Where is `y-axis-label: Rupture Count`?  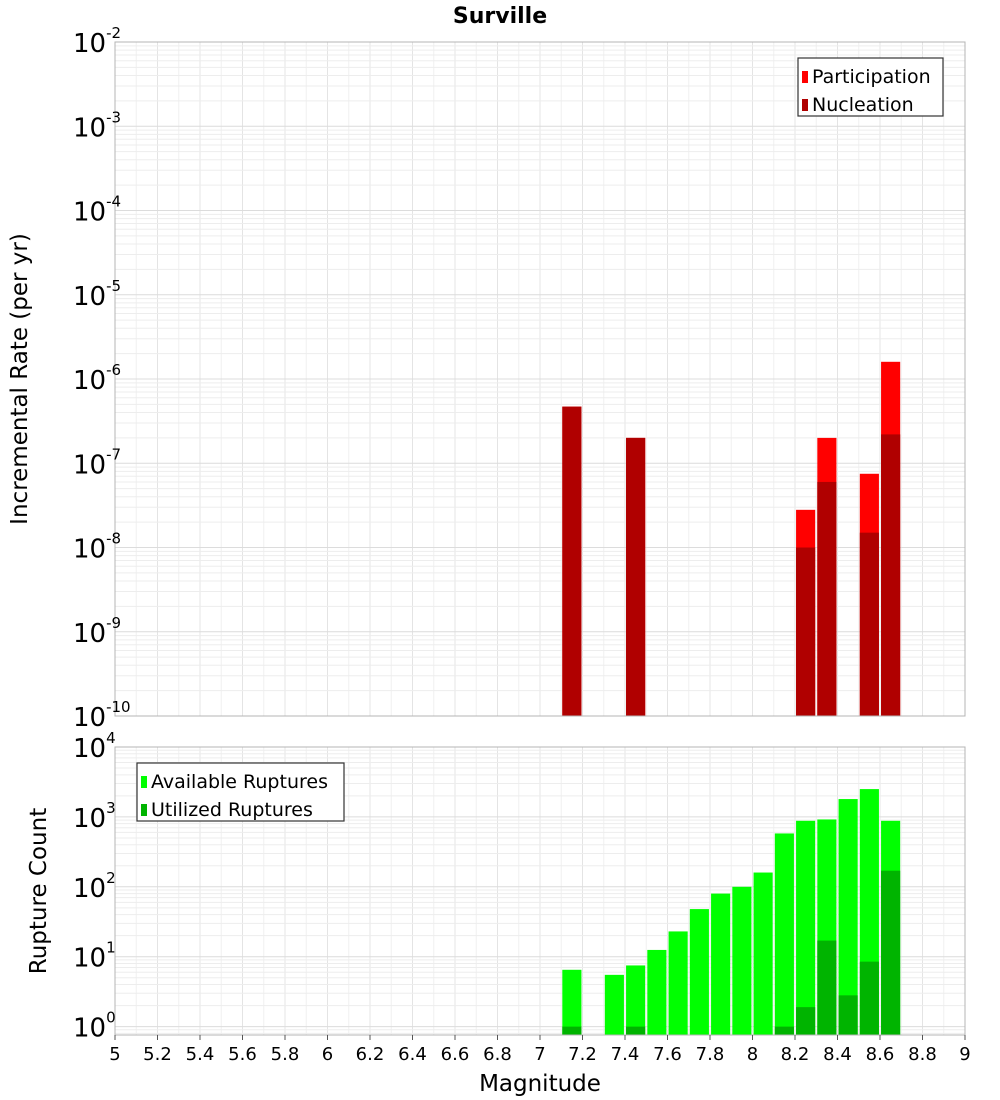 y-axis-label: Rupture Count is located at coordinates (39, 891).